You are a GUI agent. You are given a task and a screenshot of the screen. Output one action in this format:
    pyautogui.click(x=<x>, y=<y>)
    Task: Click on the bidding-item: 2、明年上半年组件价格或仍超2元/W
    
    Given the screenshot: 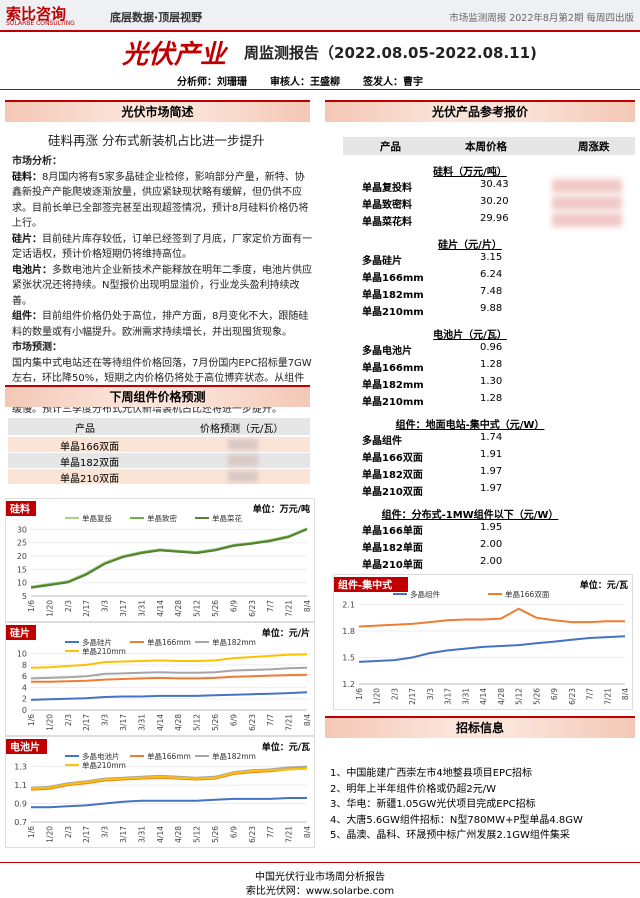 What is the action you would take?
    pyautogui.click(x=413, y=789)
    